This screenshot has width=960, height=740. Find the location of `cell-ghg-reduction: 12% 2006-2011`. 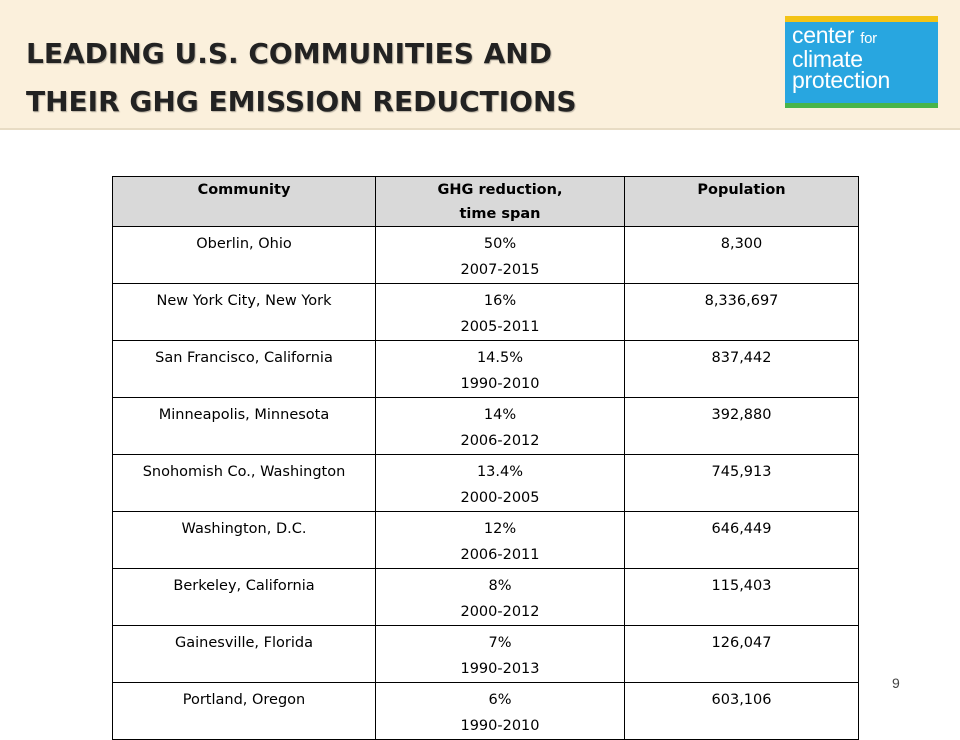

cell-ghg-reduction: 12% 2006-2011 is located at coordinates (500, 540).